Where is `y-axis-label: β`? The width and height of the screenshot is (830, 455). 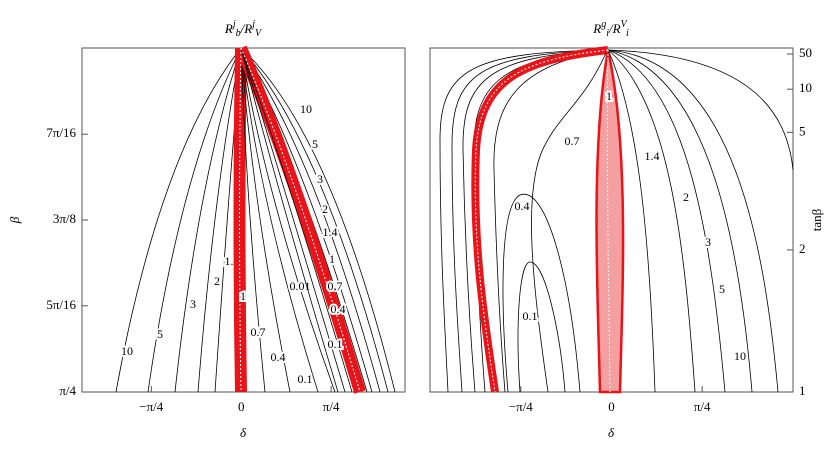 y-axis-label: β is located at coordinates (14, 220).